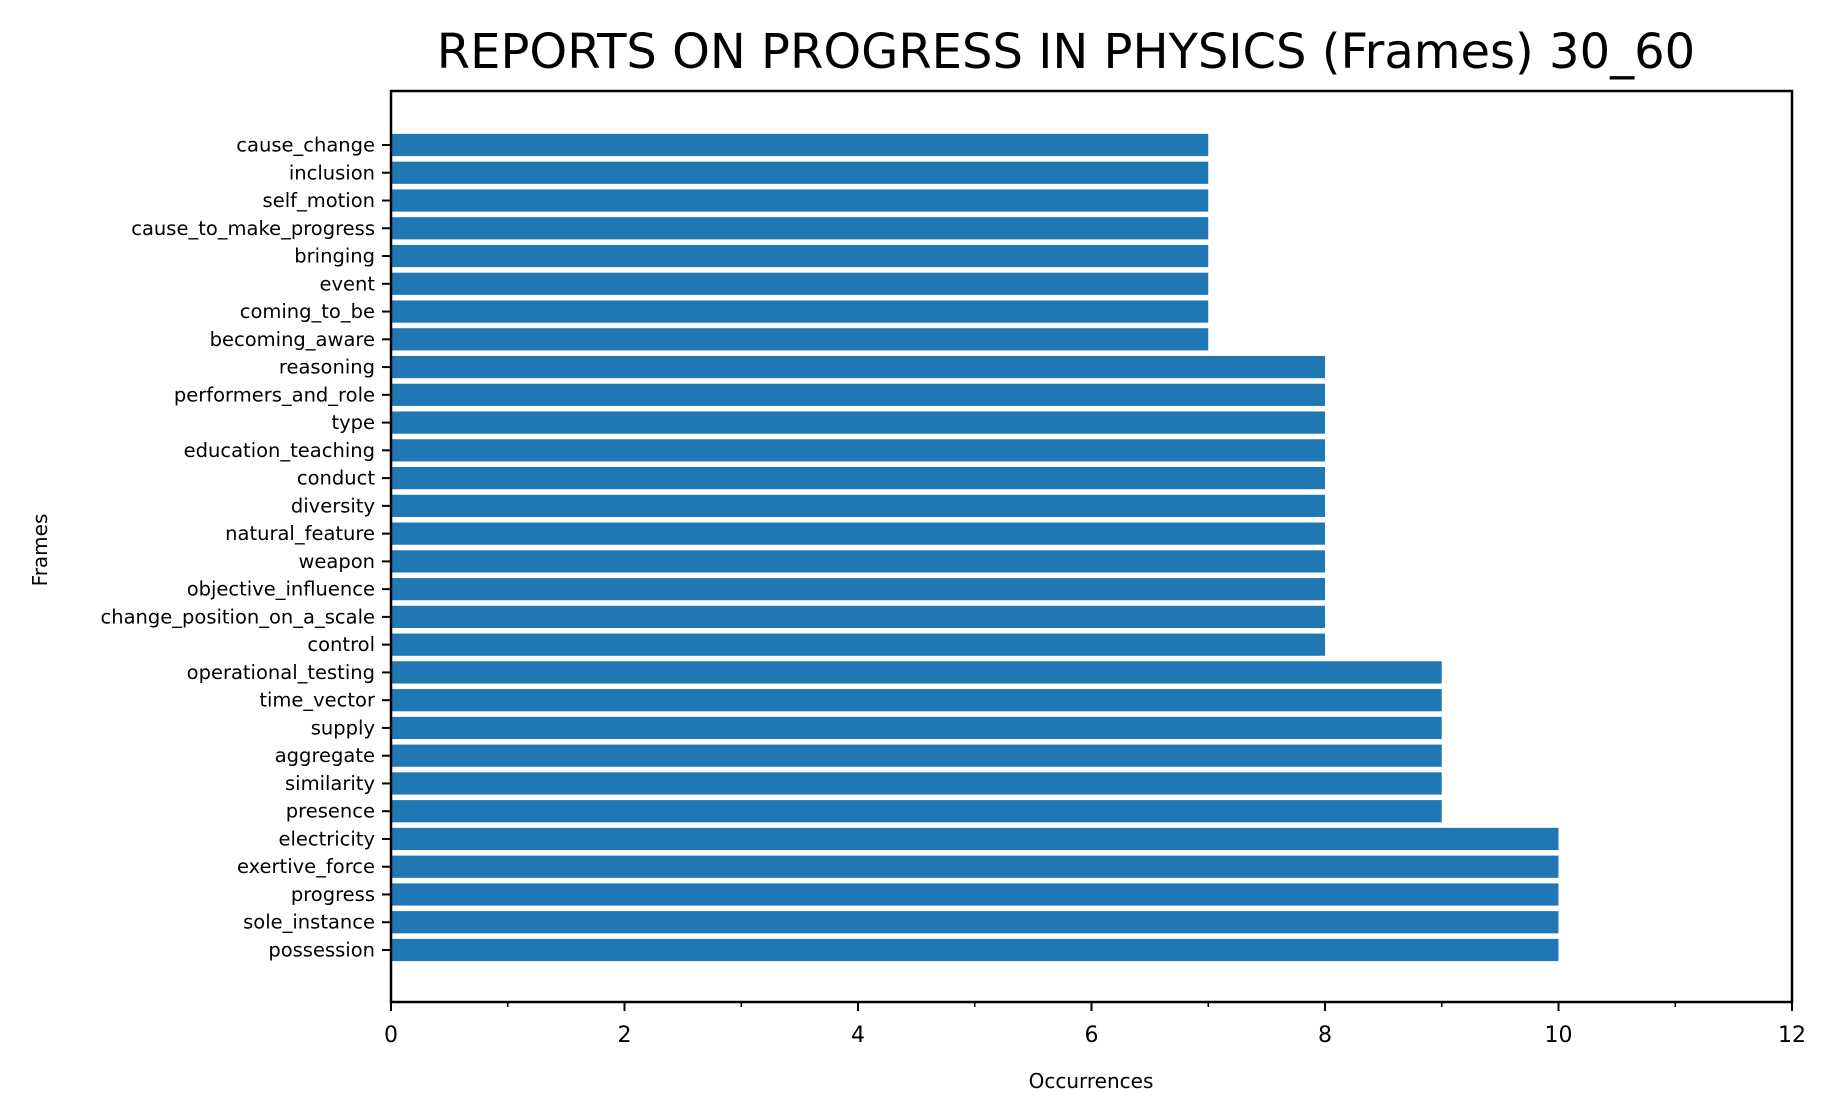  I want to click on x-tick-label: 0, so click(391, 1035).